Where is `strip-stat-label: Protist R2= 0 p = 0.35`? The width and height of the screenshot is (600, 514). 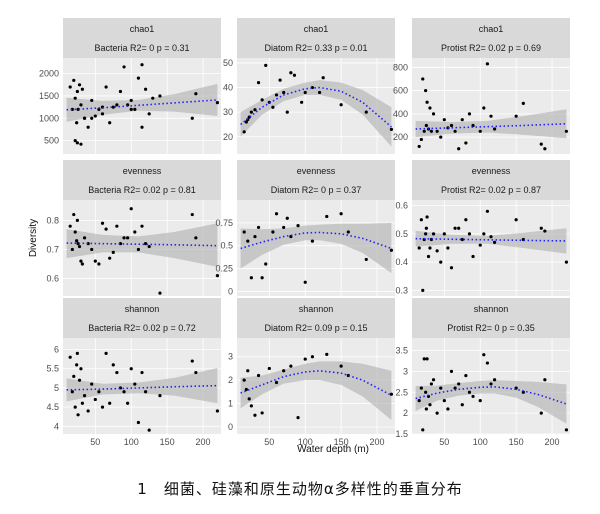
strip-stat-label: Protist R2= 0 p = 0.35 is located at coordinates (491, 328).